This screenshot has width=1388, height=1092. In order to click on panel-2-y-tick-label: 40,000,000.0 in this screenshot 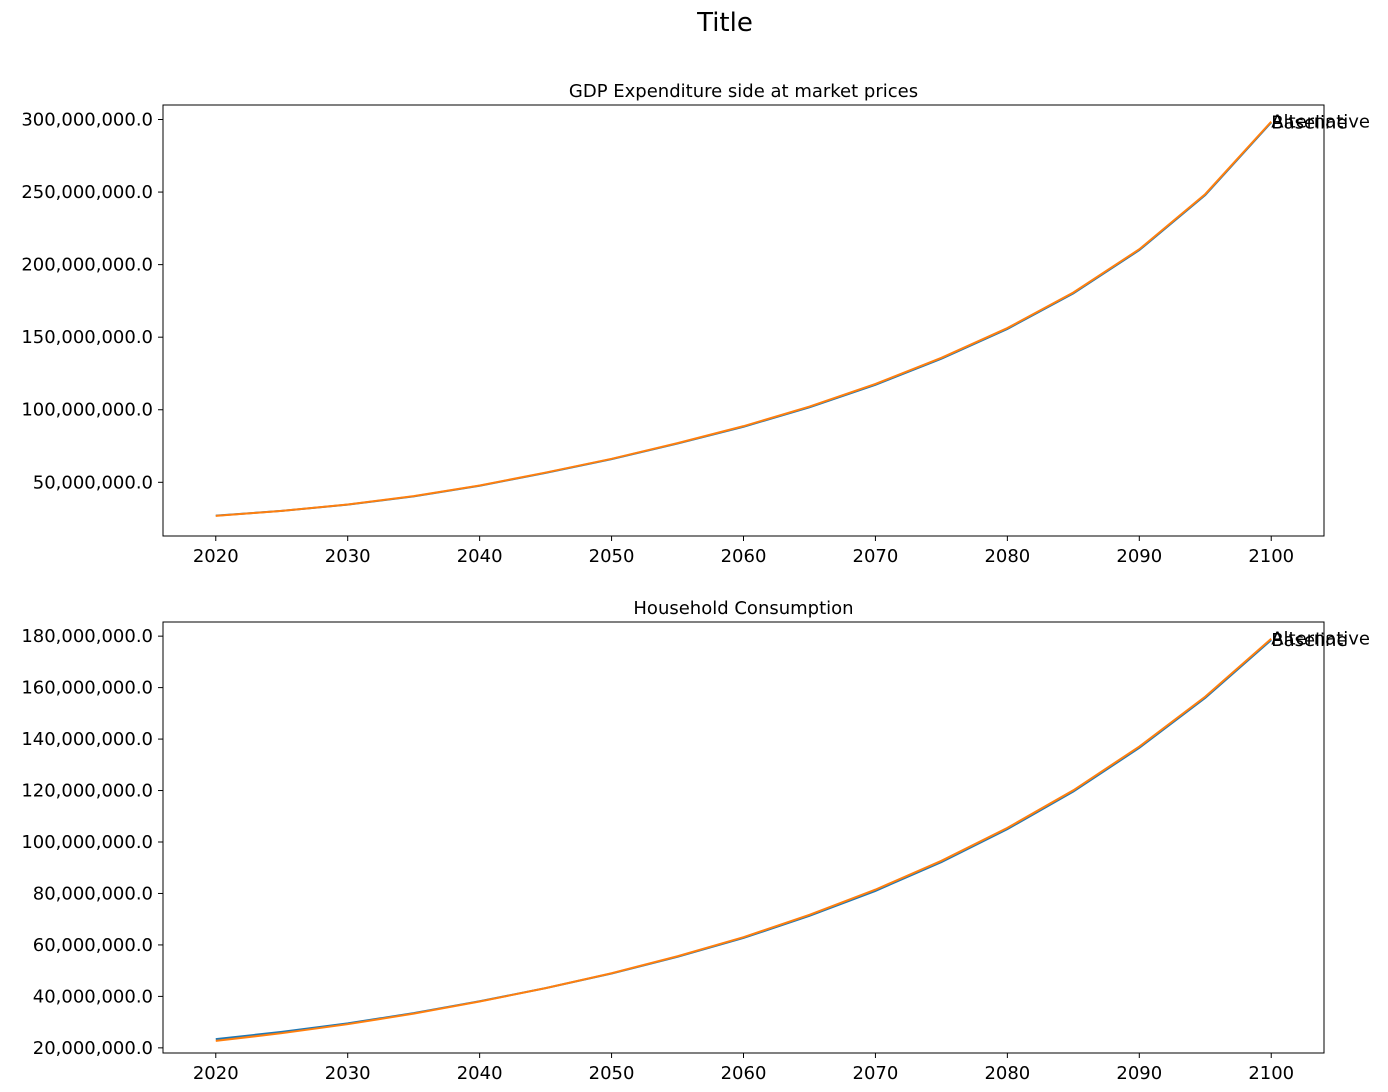, I will do `click(93, 996)`.